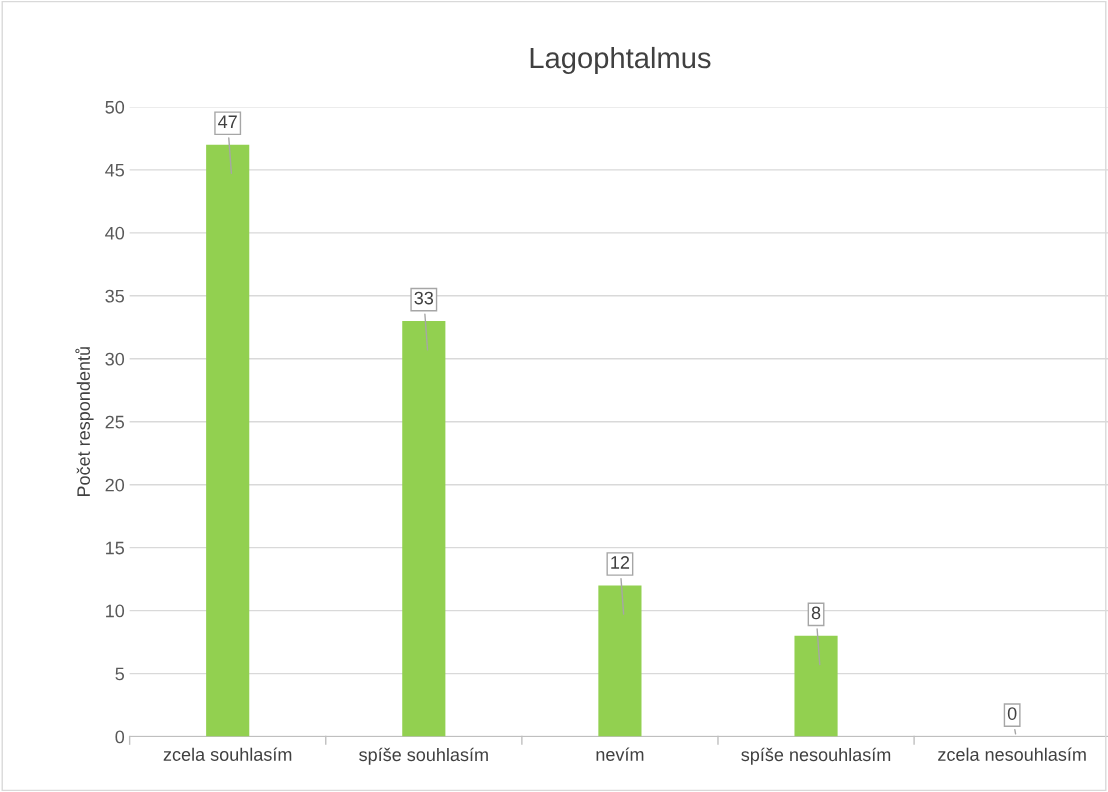 This screenshot has width=1108, height=792. I want to click on x-tick-label: zcela souhlasím, so click(227, 754).